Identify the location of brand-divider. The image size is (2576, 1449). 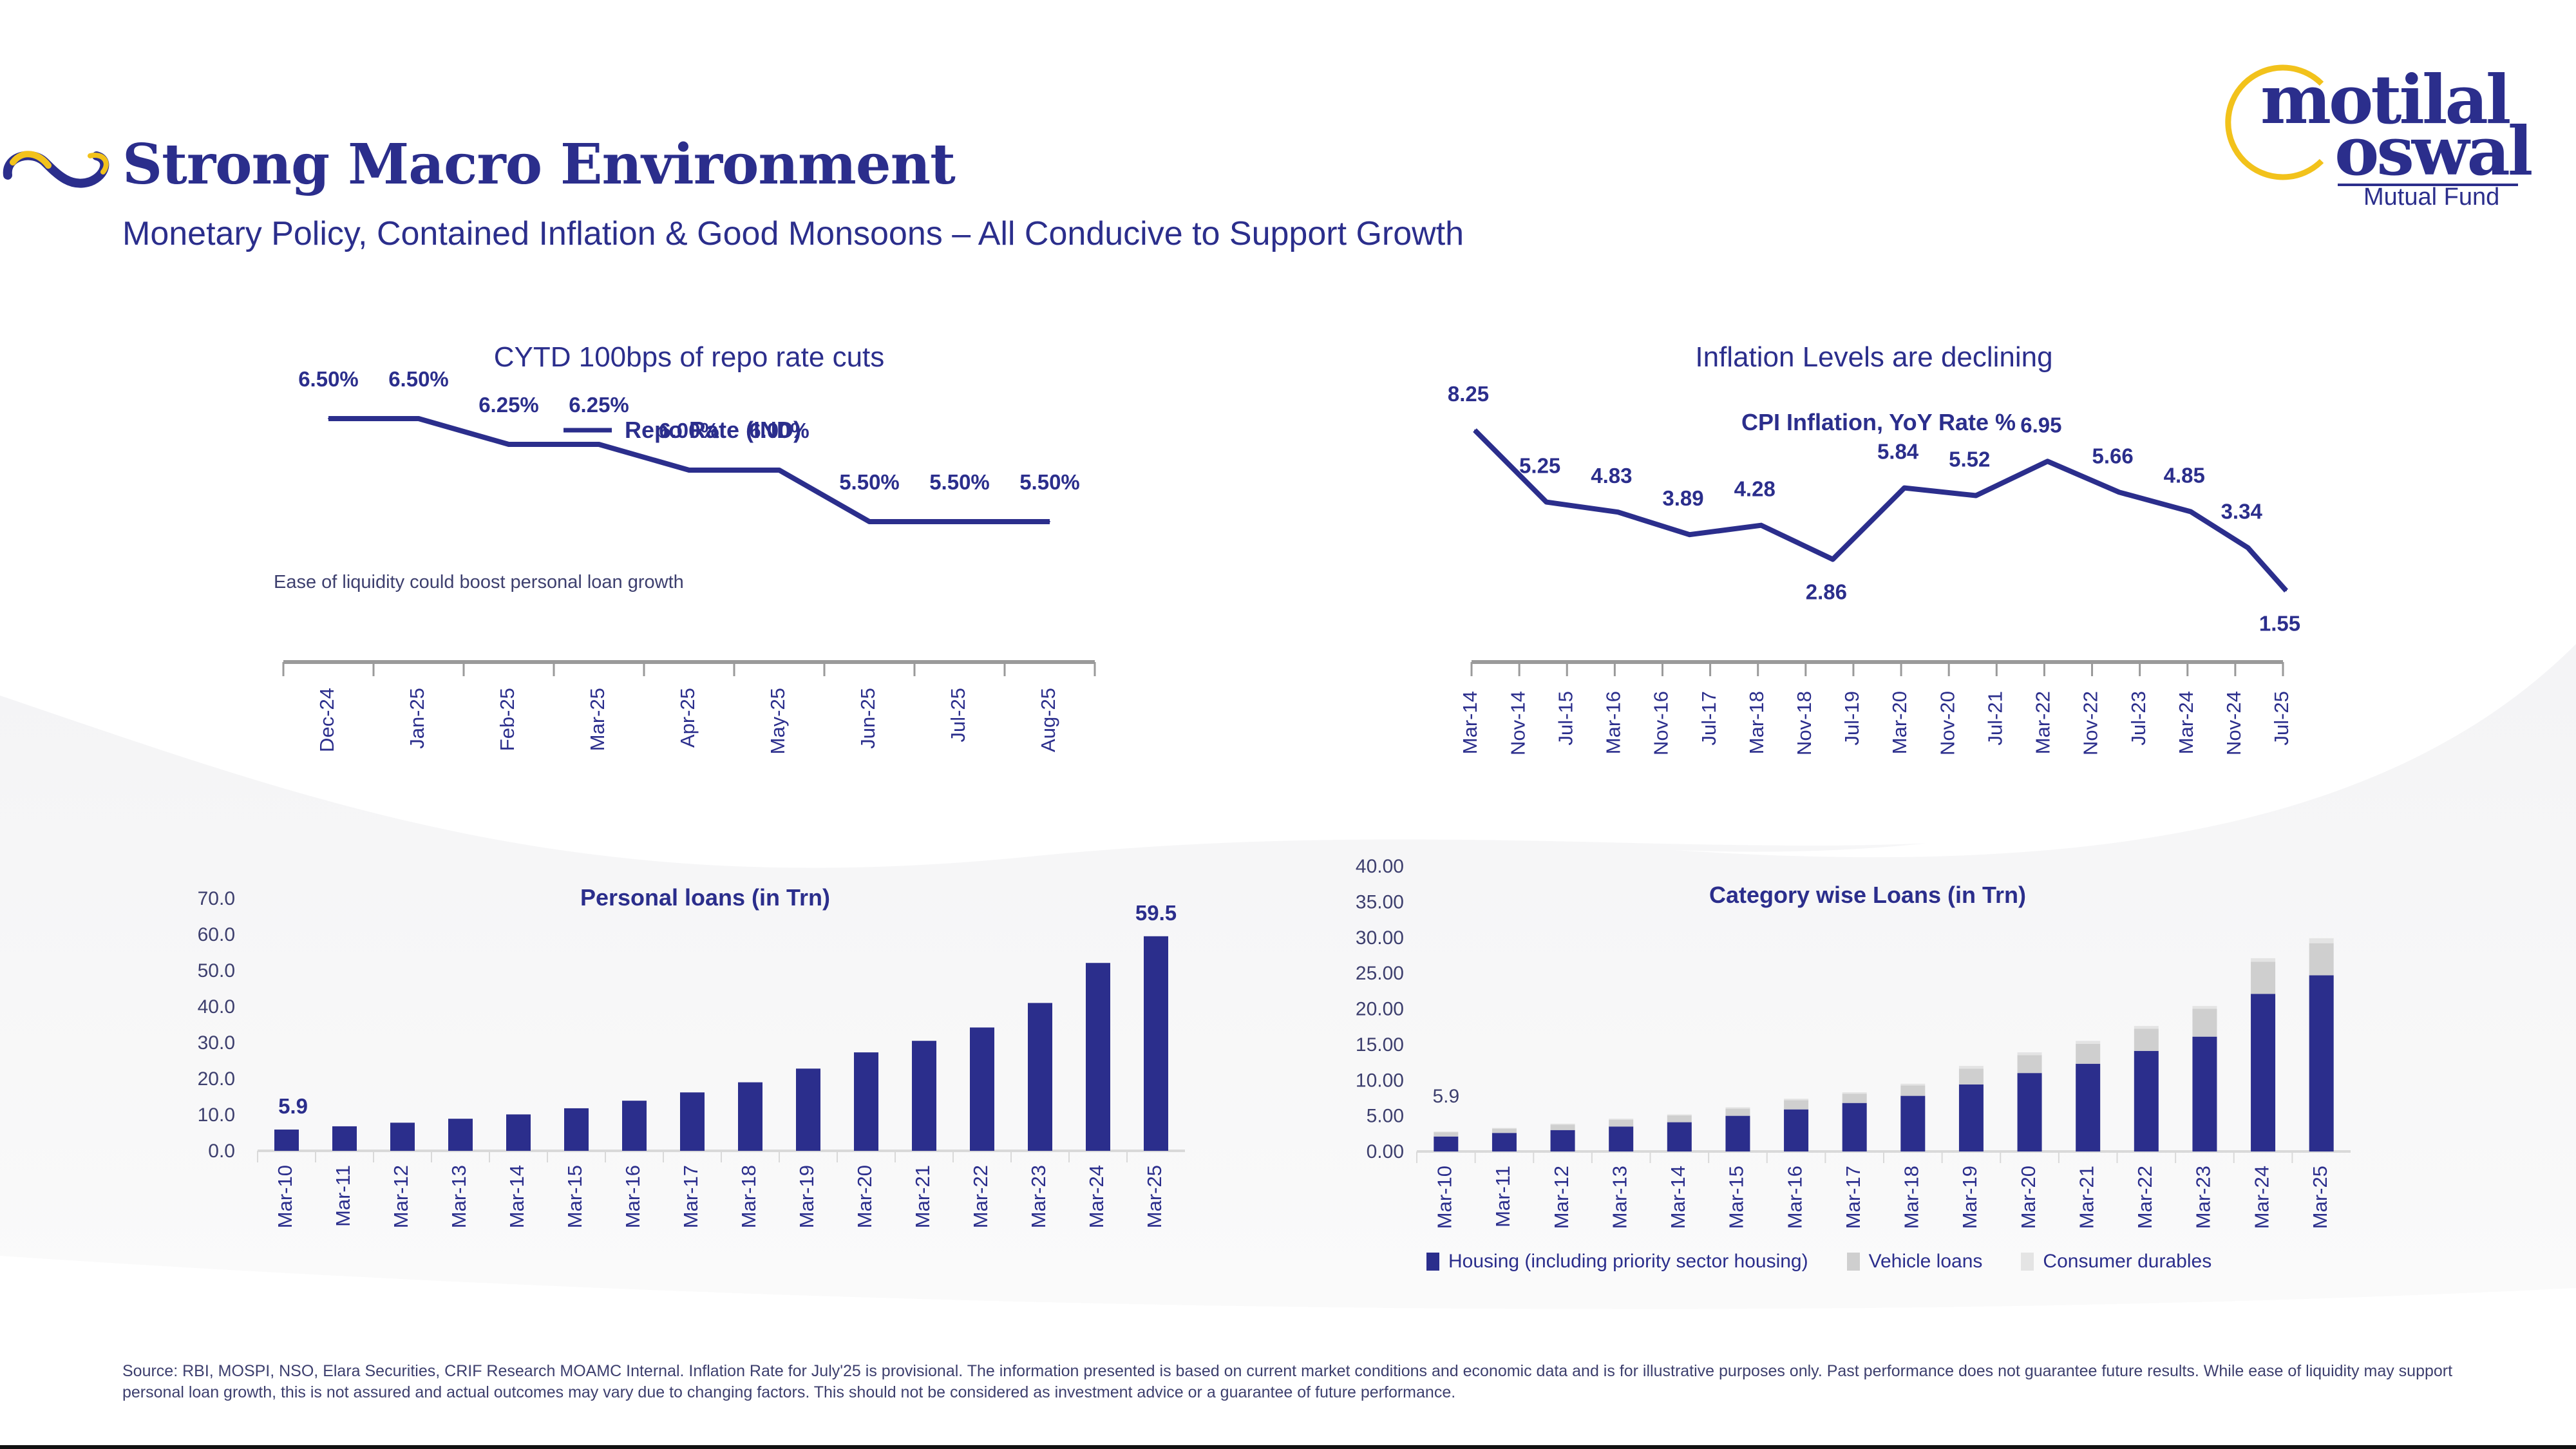
(2428, 185).